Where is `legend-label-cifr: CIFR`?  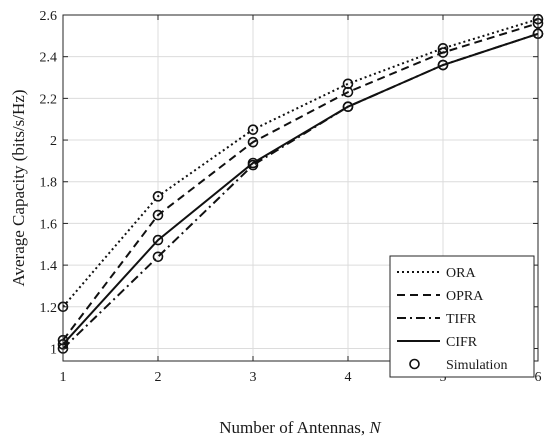
legend-label-cifr: CIFR is located at coordinates (462, 342).